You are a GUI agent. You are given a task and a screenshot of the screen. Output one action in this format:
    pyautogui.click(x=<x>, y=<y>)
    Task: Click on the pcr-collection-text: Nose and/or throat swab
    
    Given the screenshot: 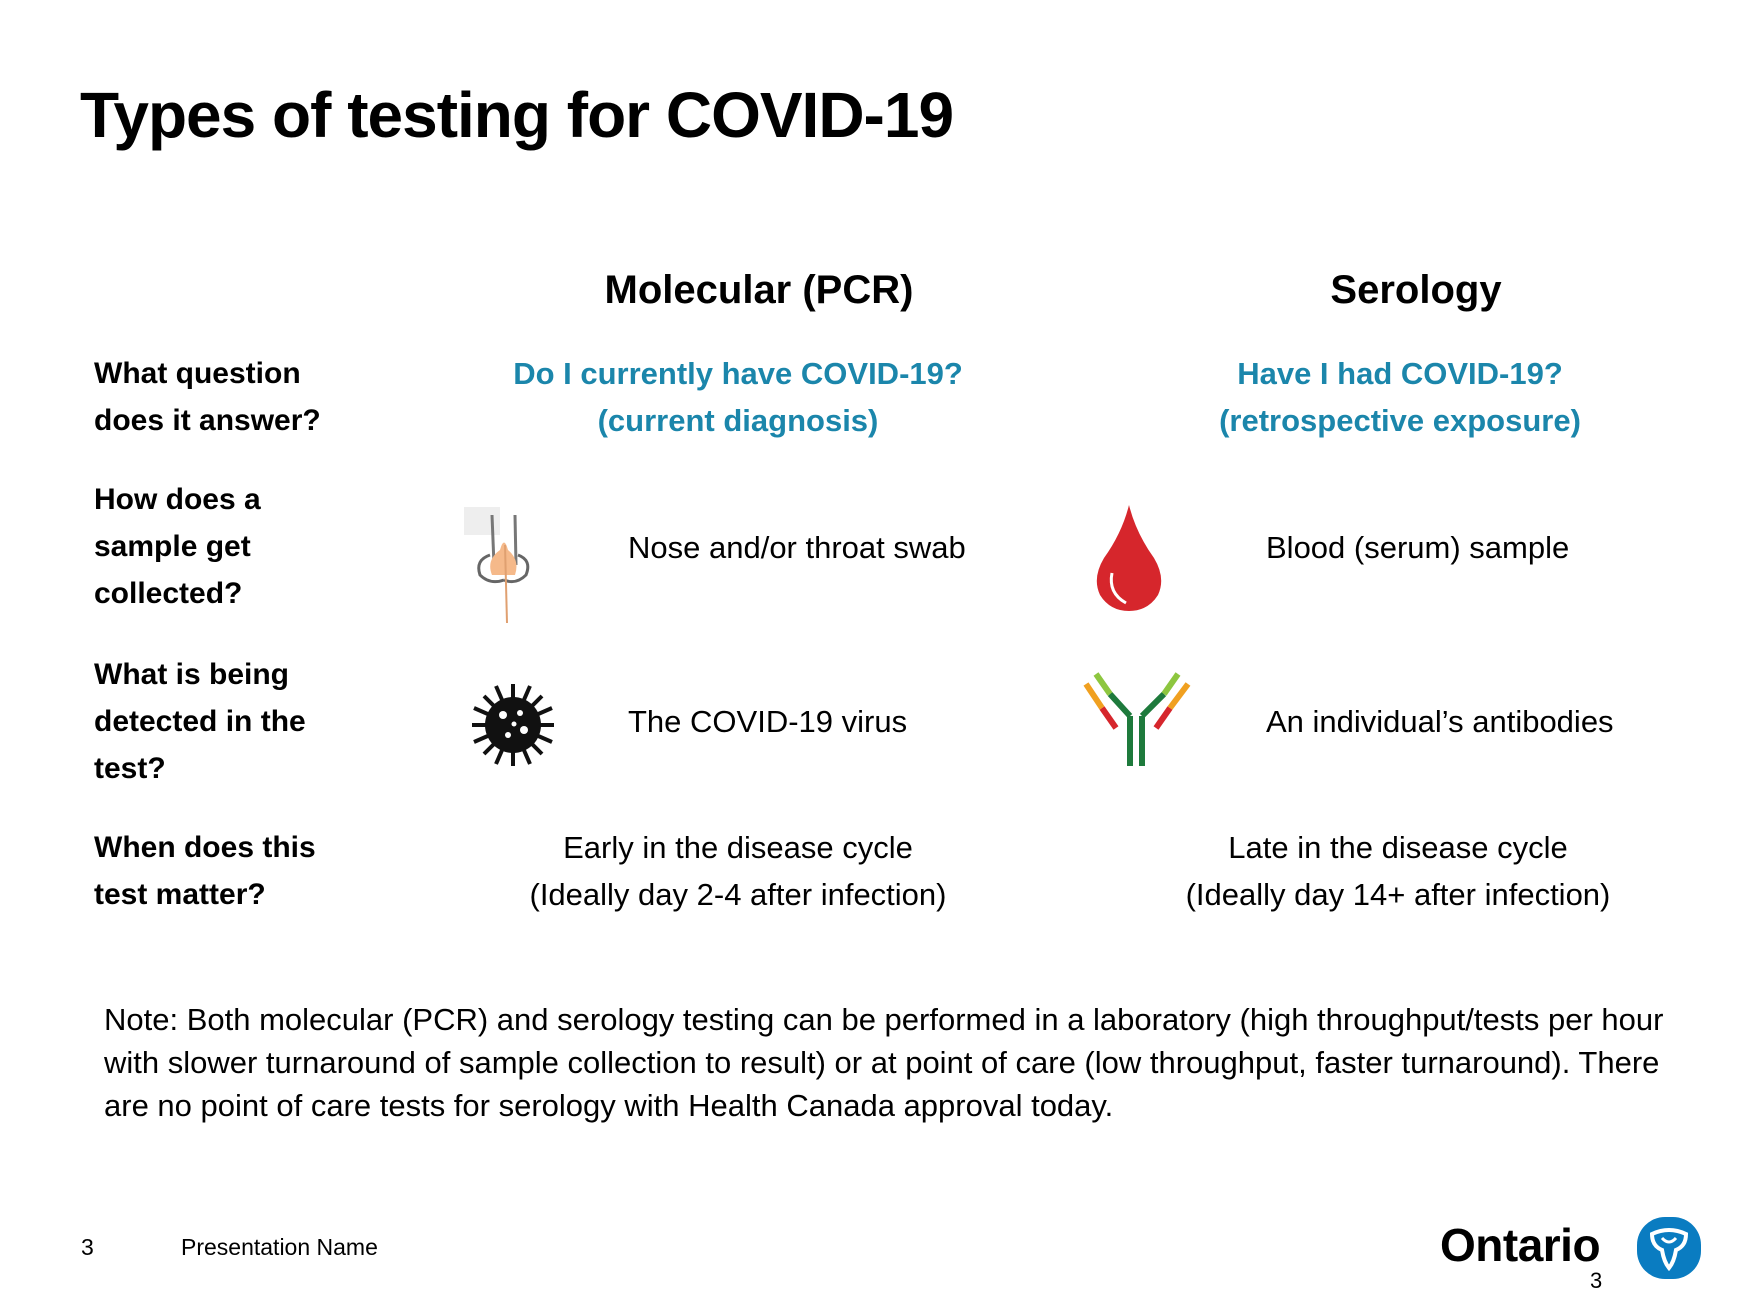 What is the action you would take?
    pyautogui.click(x=797, y=547)
    